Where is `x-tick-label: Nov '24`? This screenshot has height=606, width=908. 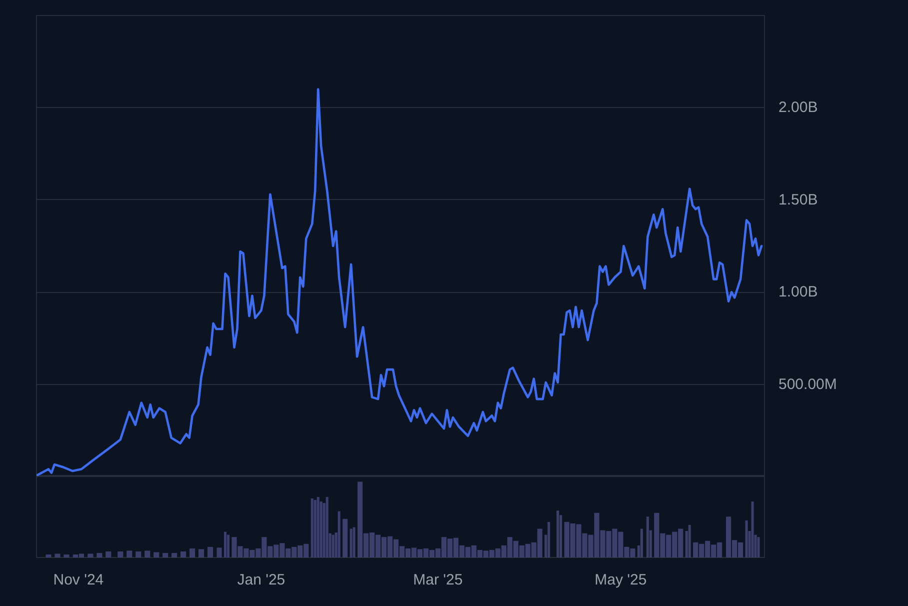
x-tick-label: Nov '24 is located at coordinates (78, 580).